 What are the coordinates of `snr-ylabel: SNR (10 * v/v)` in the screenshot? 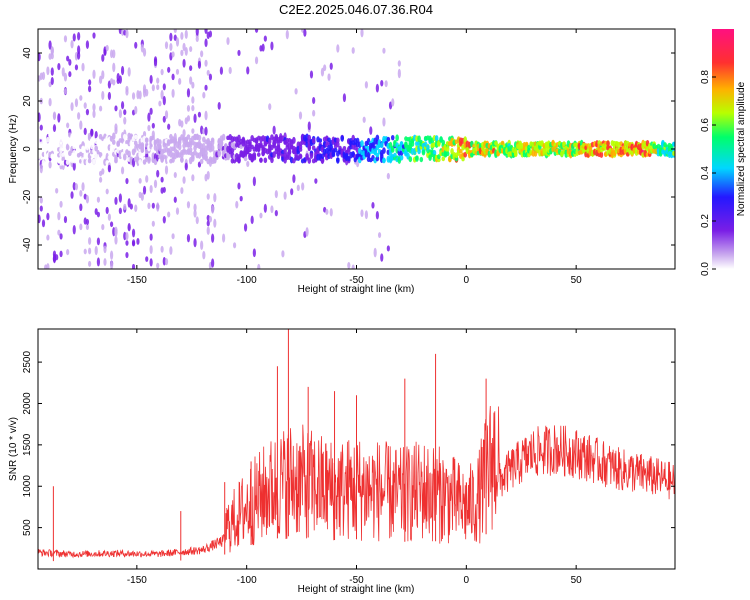 It's located at (13, 449).